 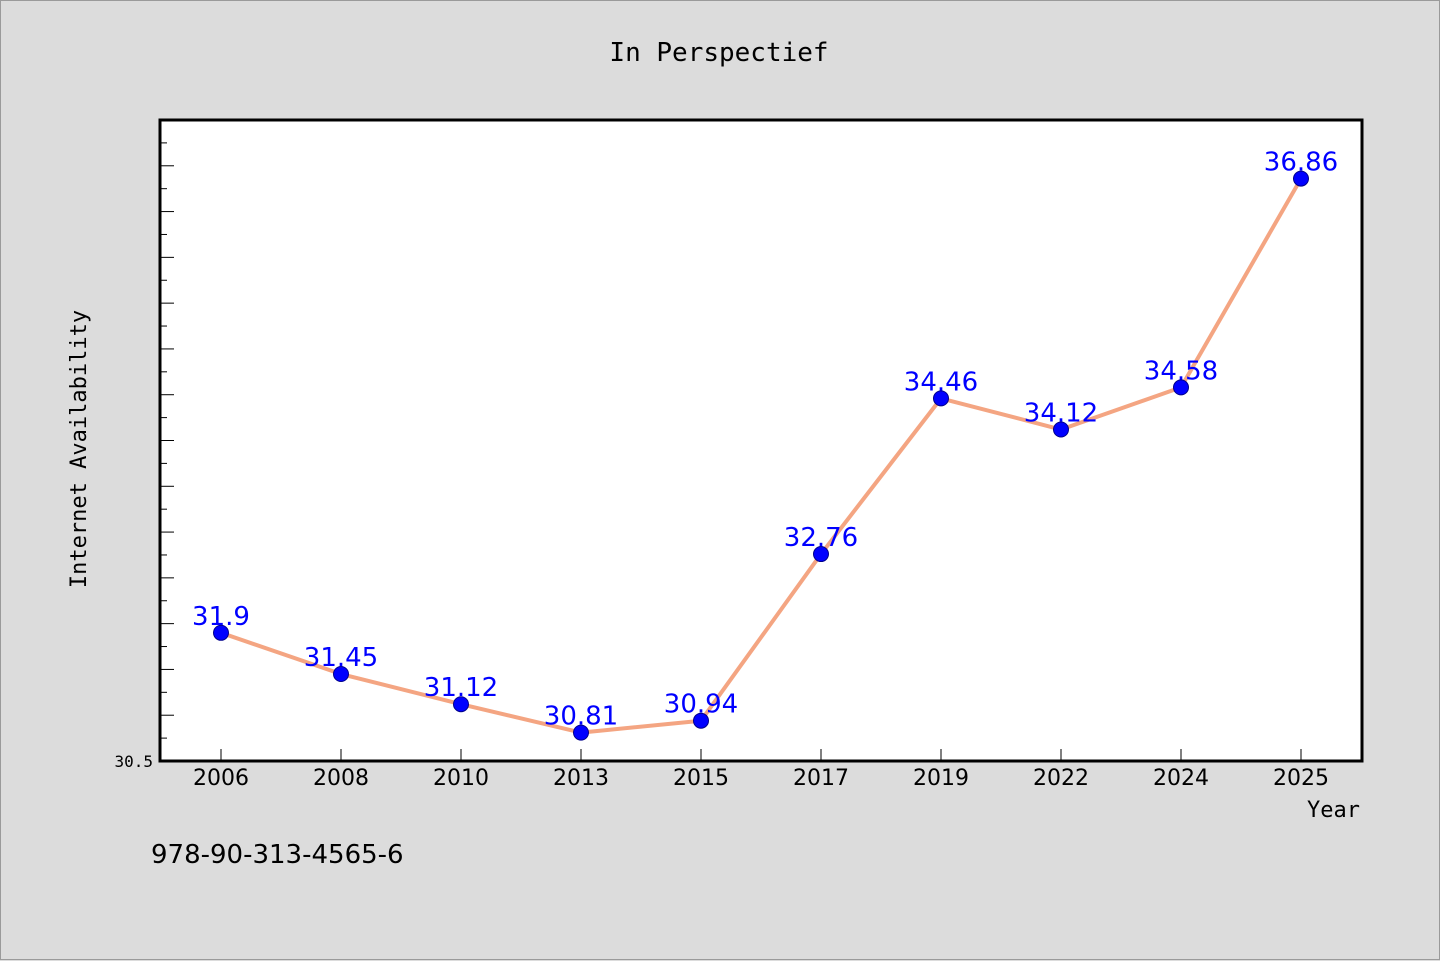 I want to click on x-tick-label: 2024, so click(x=1181, y=778).